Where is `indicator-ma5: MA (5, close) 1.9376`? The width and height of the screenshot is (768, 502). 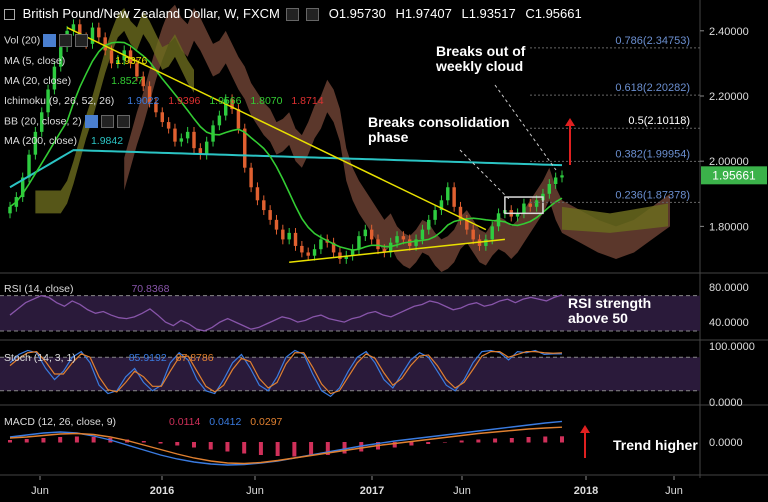
indicator-ma5: MA (5, close) 1.9376 is located at coordinates (75, 61).